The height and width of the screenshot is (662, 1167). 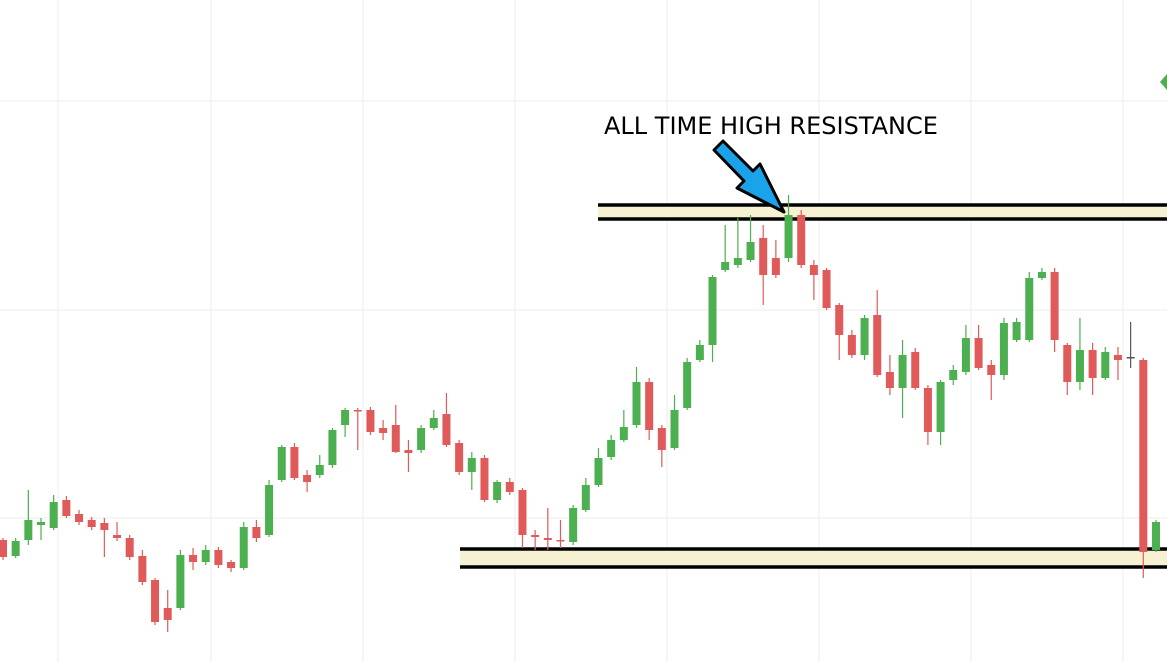 I want to click on marker, so click(x=1163, y=82).